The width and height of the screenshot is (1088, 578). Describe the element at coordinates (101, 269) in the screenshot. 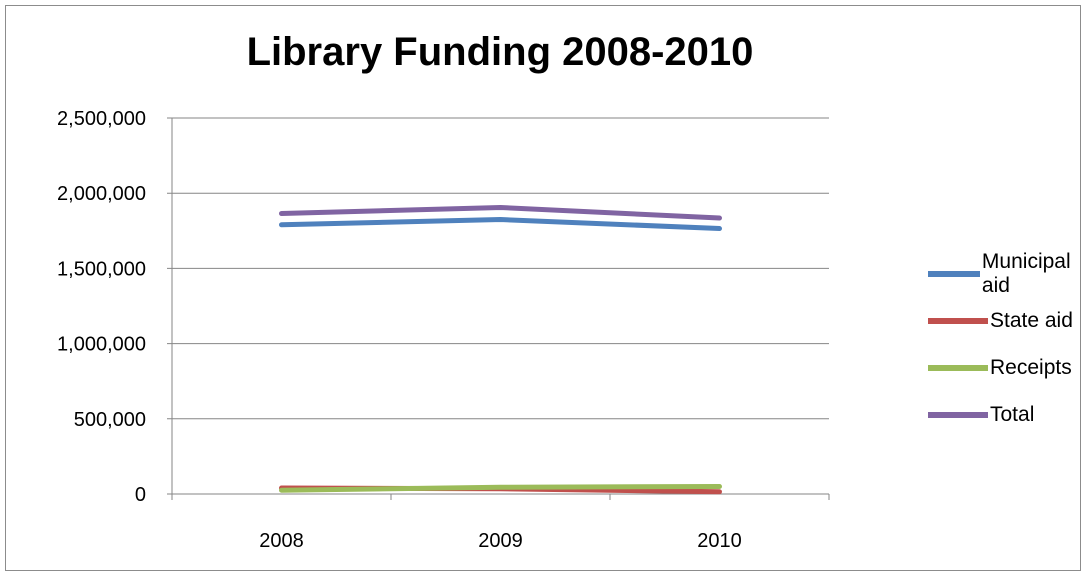

I see `y-tick-label: 1,500,000` at that location.